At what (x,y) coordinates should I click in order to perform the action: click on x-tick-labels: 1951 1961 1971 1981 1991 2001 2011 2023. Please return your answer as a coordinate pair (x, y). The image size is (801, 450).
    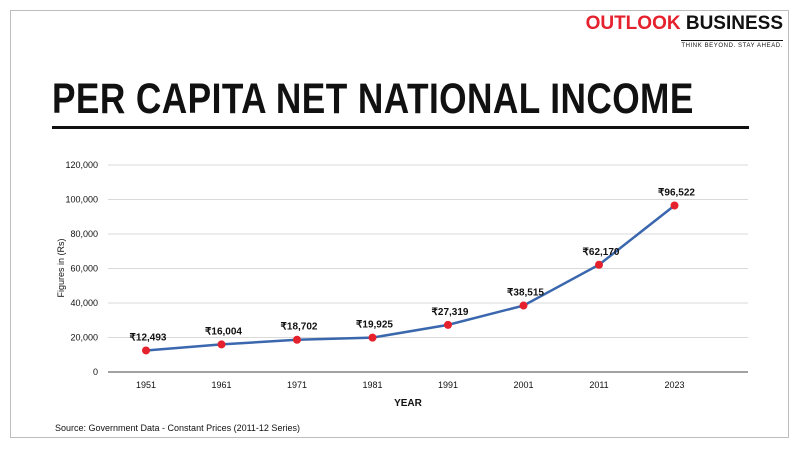
    Looking at the image, I should click on (410, 385).